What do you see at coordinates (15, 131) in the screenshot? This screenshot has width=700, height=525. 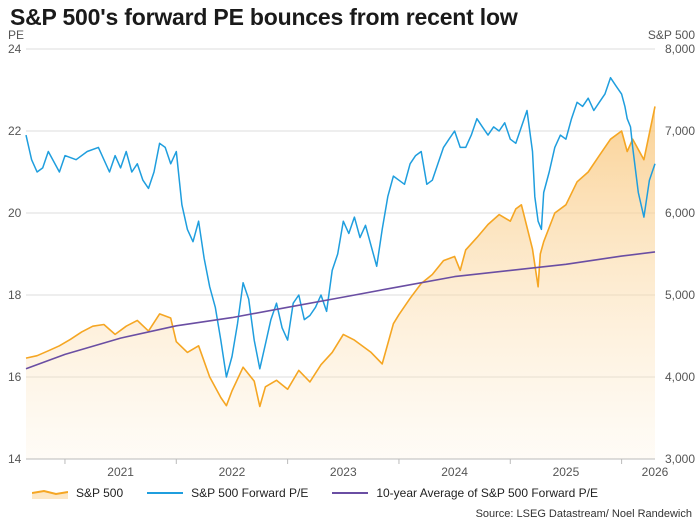 I see `y-left-tick-label: 22` at bounding box center [15, 131].